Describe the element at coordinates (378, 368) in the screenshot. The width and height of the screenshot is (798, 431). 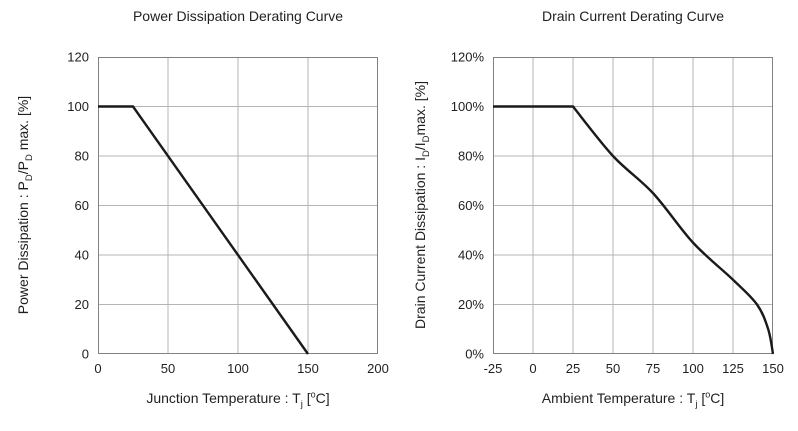
I see `x-tick-label: 200` at that location.